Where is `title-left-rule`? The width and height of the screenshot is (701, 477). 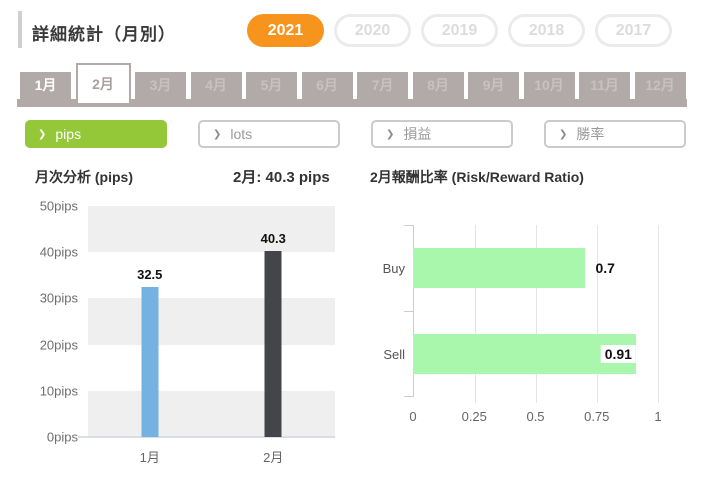
title-left-rule is located at coordinates (20, 29).